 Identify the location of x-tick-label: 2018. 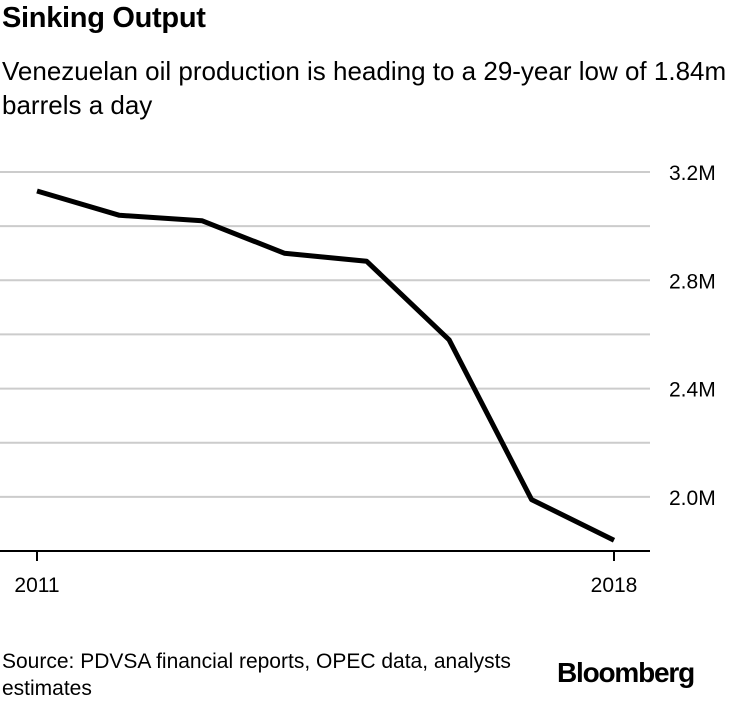
(614, 585).